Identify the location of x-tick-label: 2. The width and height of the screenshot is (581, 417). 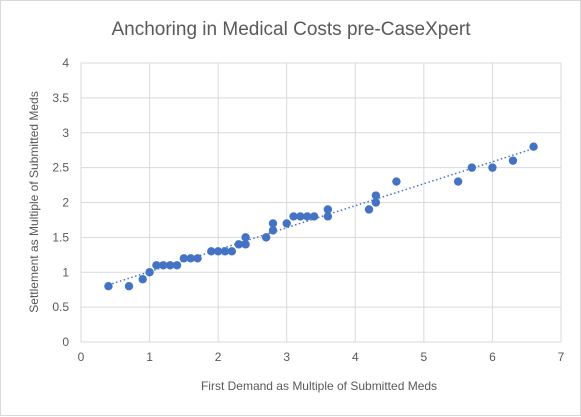
(218, 357).